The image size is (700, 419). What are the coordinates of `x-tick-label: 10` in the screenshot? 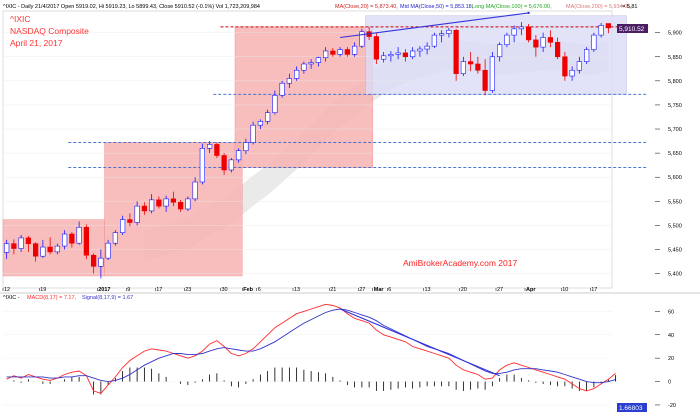 It's located at (565, 290).